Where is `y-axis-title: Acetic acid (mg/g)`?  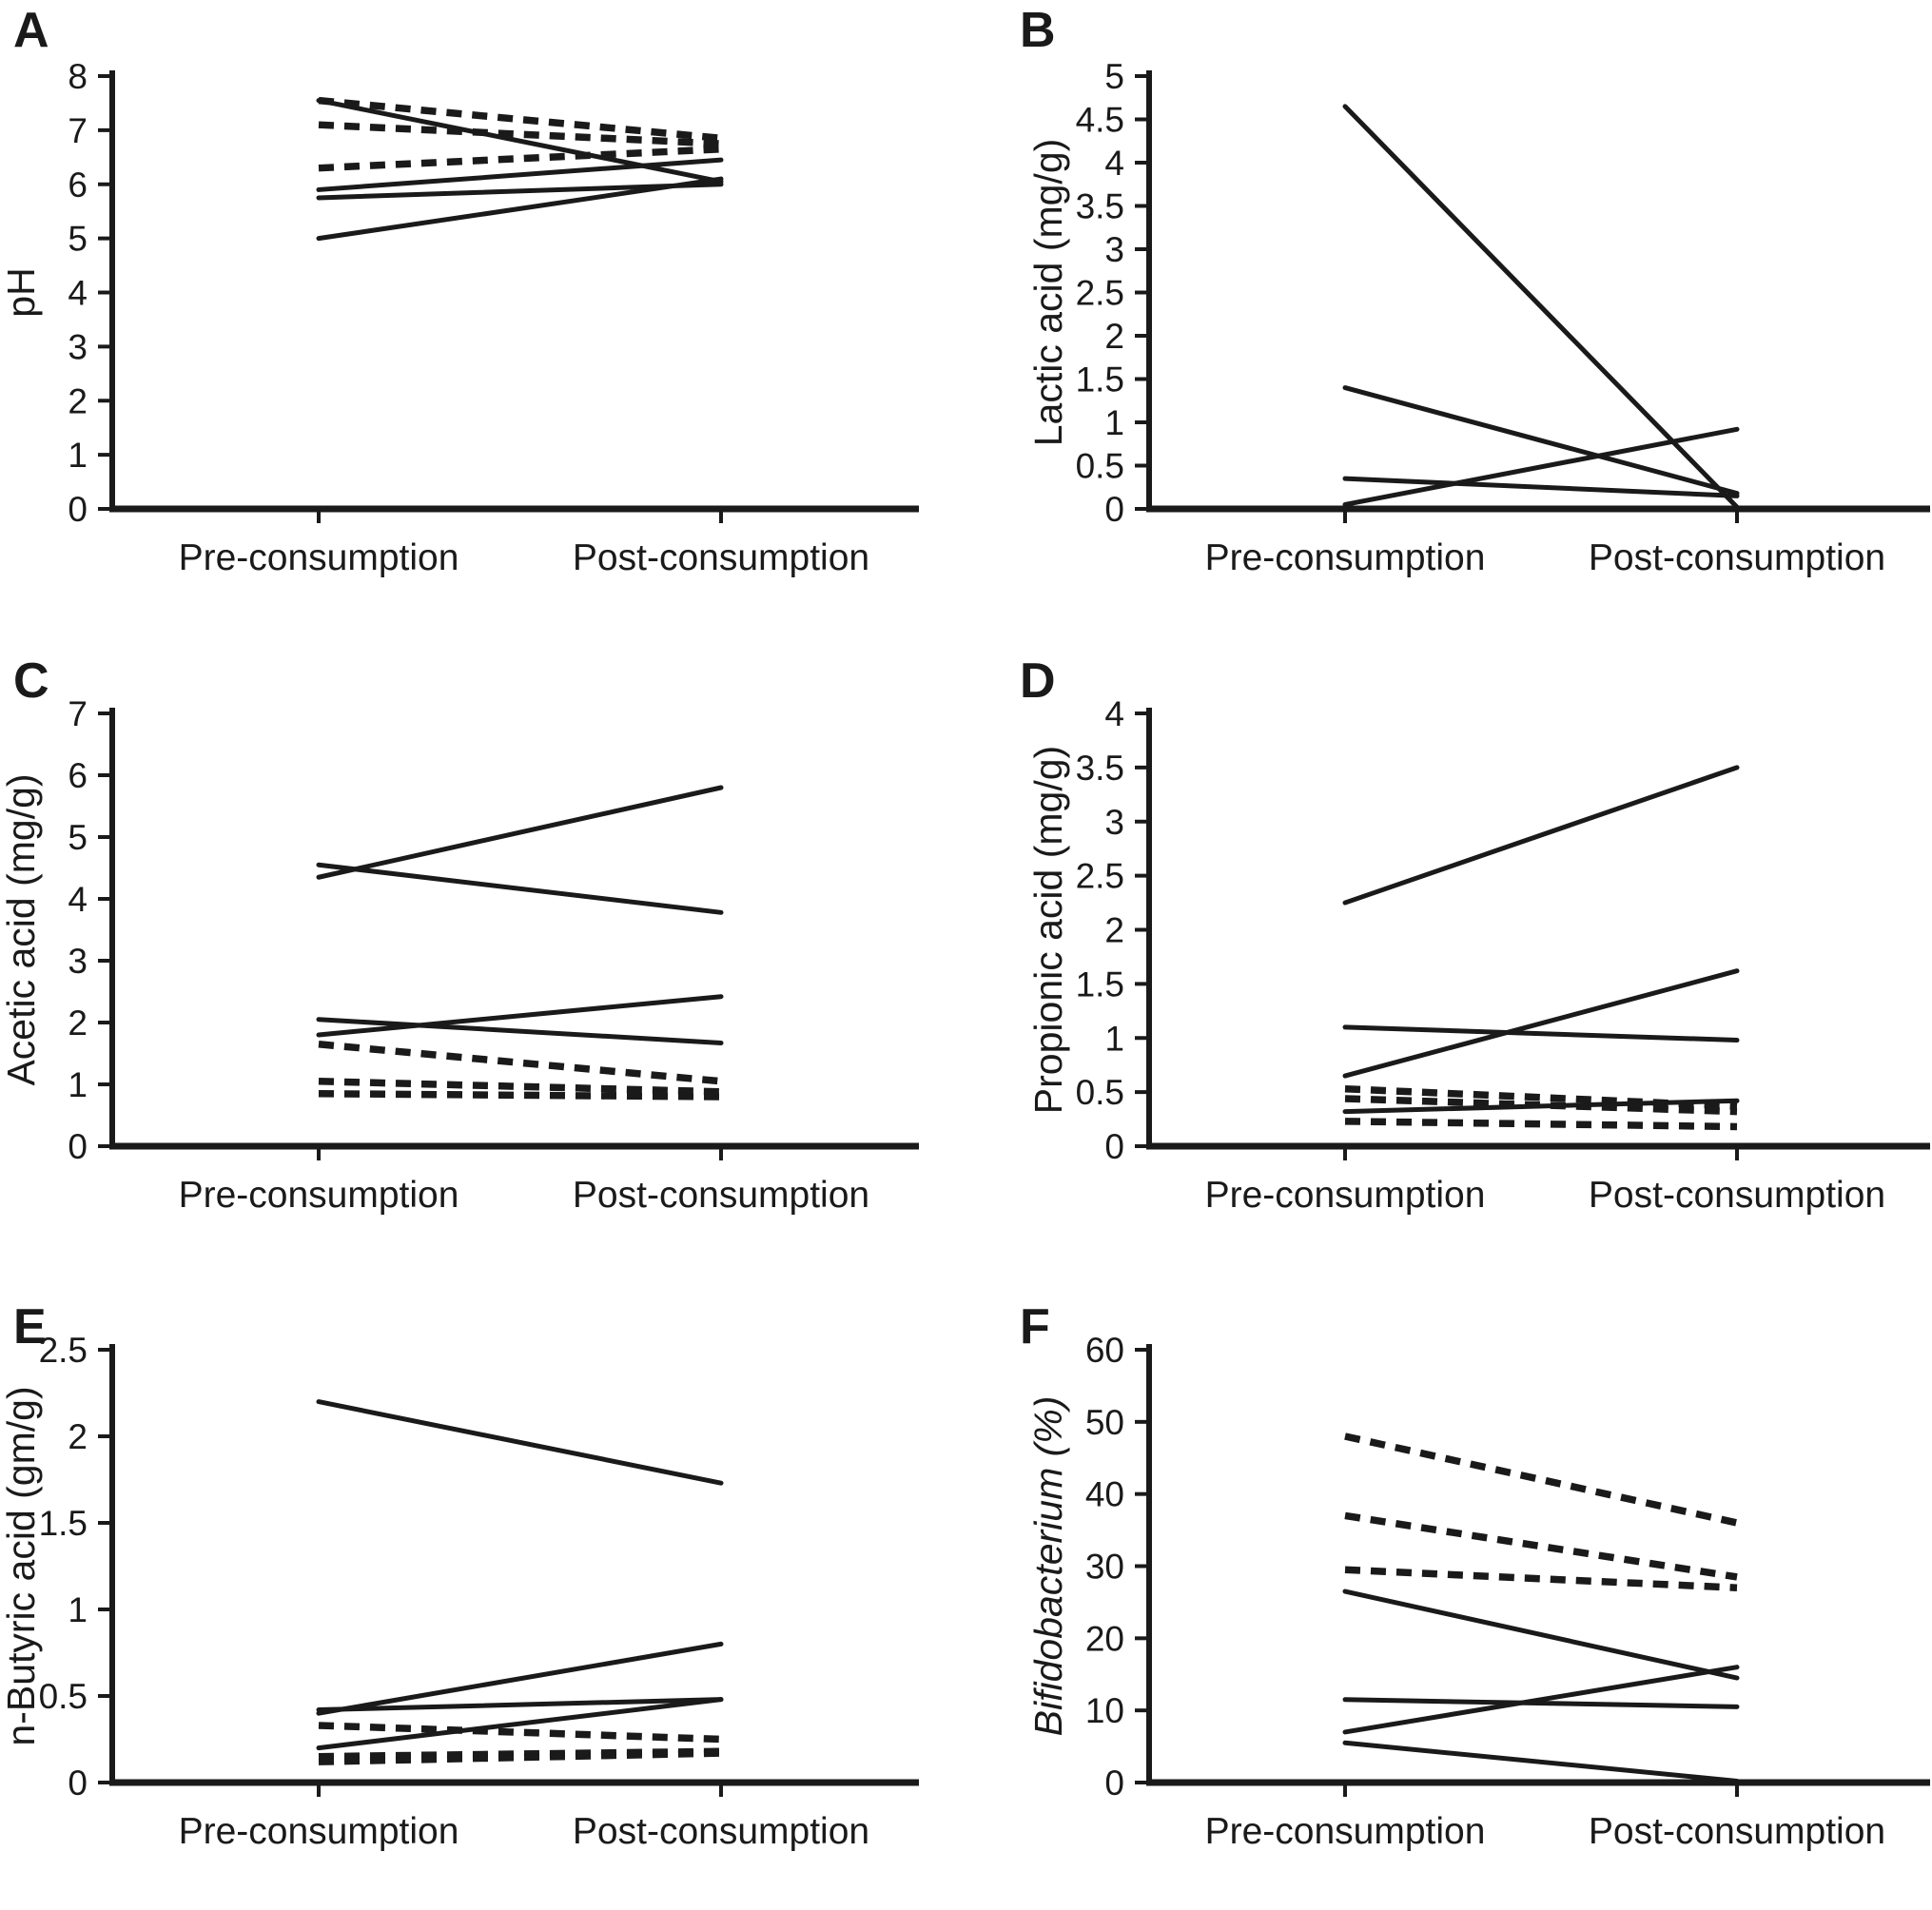
y-axis-title: Acetic acid (mg/g) is located at coordinates (21, 929).